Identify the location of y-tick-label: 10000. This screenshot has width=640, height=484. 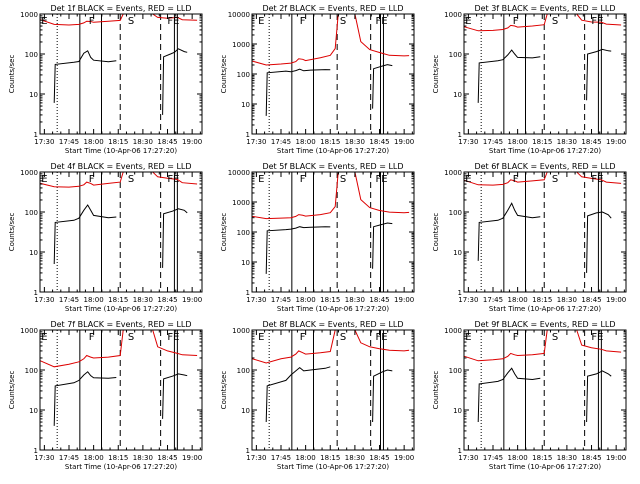
(239, 173).